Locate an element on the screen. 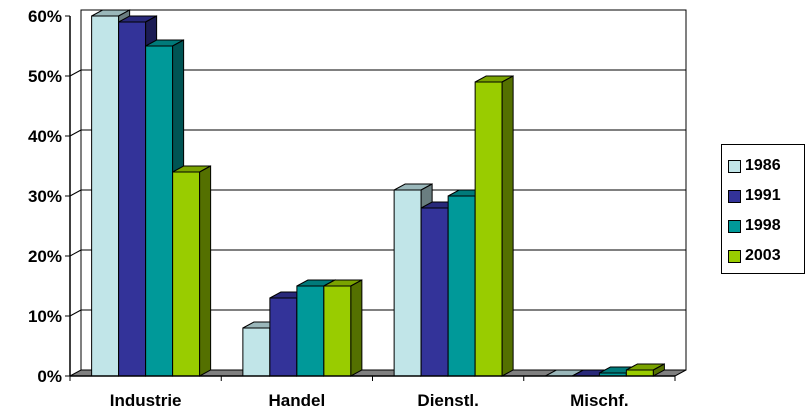 This screenshot has width=805, height=416. legend-label-1: 1991 is located at coordinates (763, 195).